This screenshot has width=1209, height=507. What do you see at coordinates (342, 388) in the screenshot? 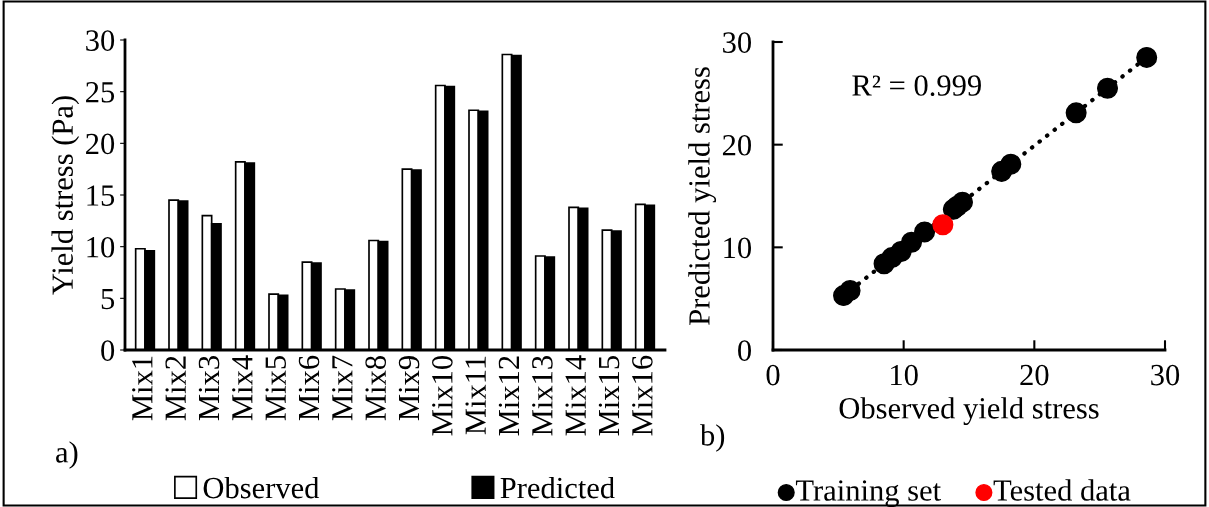
I see `x-tick-label: Mix7` at bounding box center [342, 388].